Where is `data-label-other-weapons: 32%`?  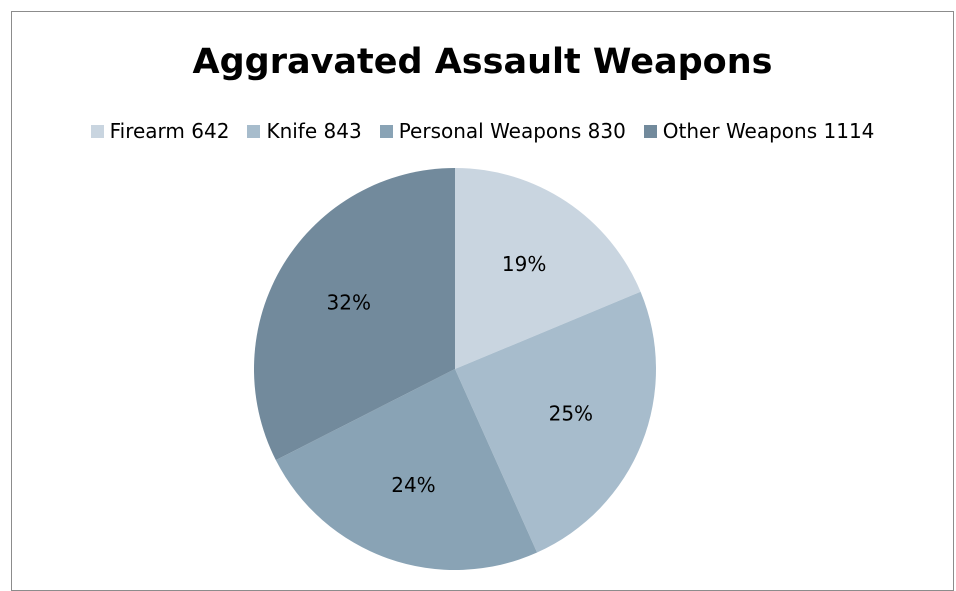 data-label-other-weapons: 32% is located at coordinates (349, 302).